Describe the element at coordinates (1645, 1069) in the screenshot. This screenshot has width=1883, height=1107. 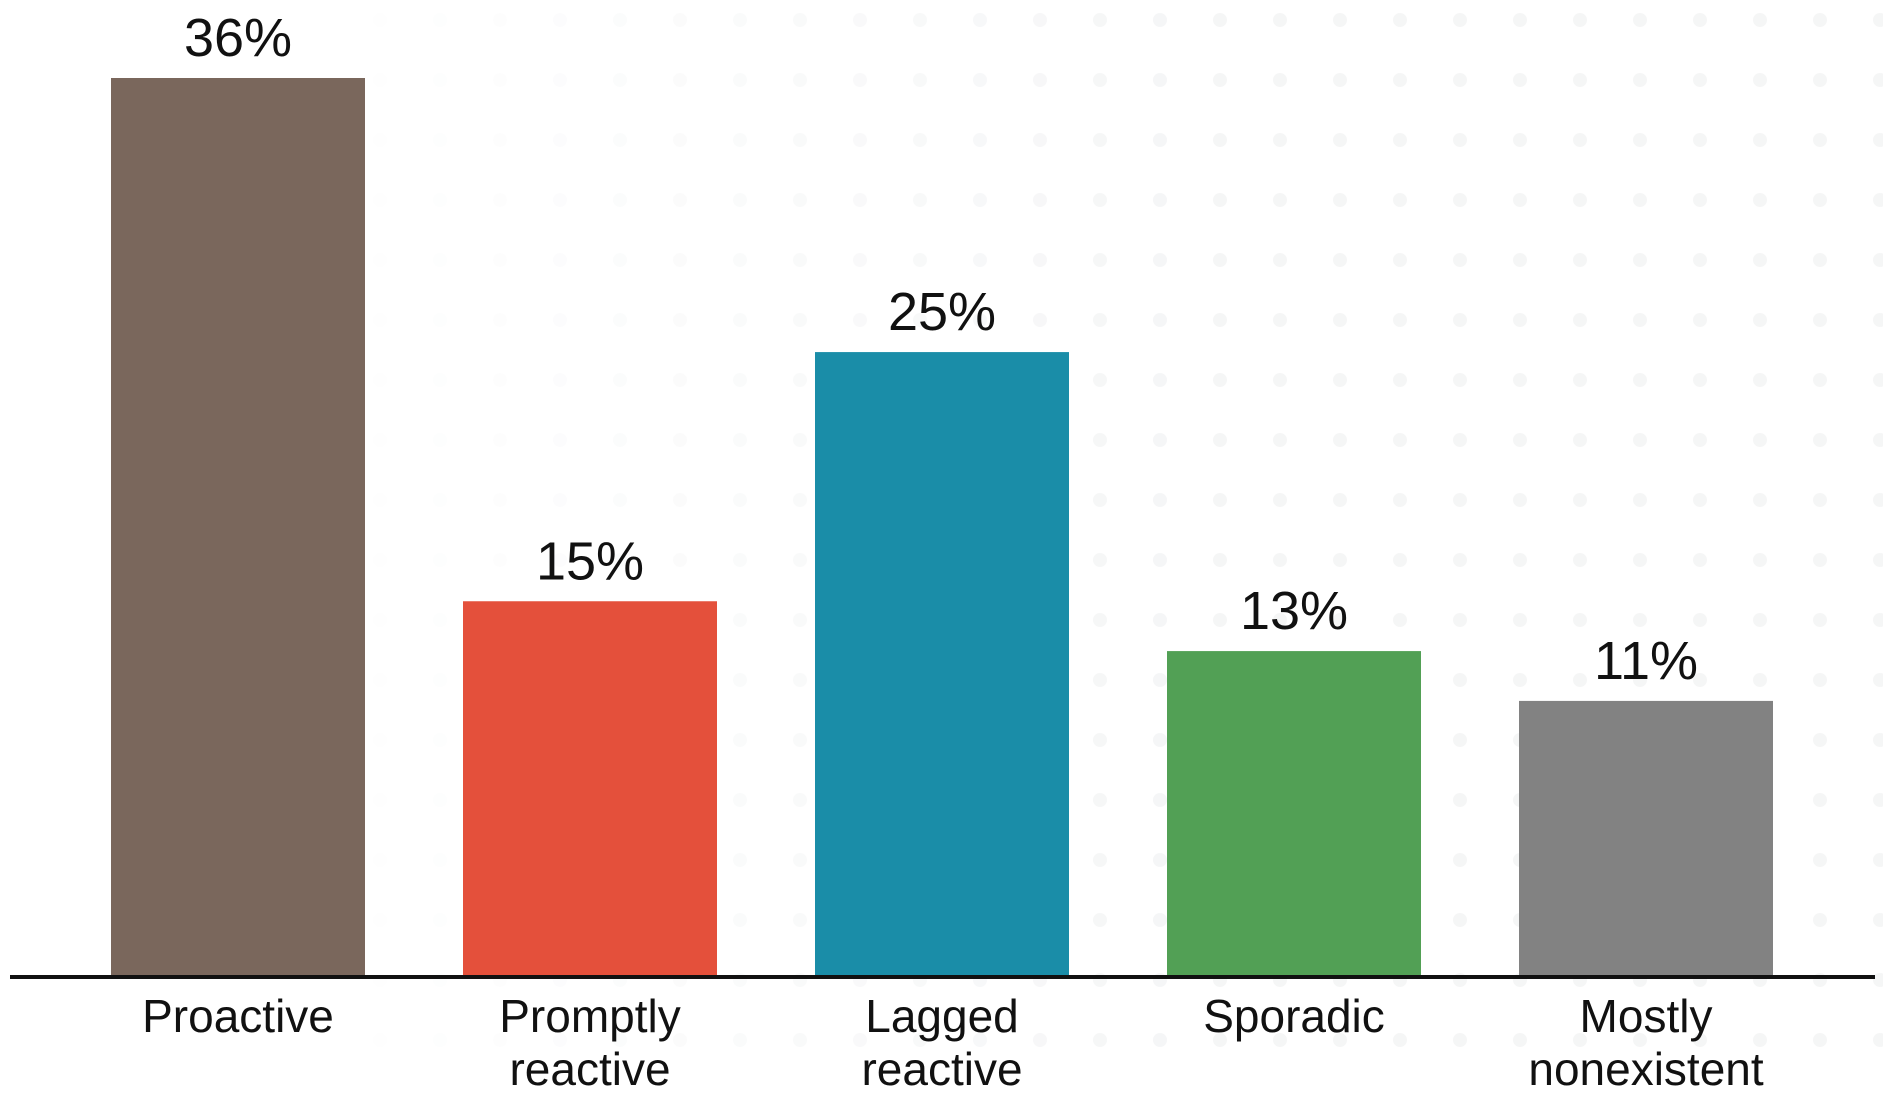
I see `category-label-4-line-1: nonexistent` at that location.